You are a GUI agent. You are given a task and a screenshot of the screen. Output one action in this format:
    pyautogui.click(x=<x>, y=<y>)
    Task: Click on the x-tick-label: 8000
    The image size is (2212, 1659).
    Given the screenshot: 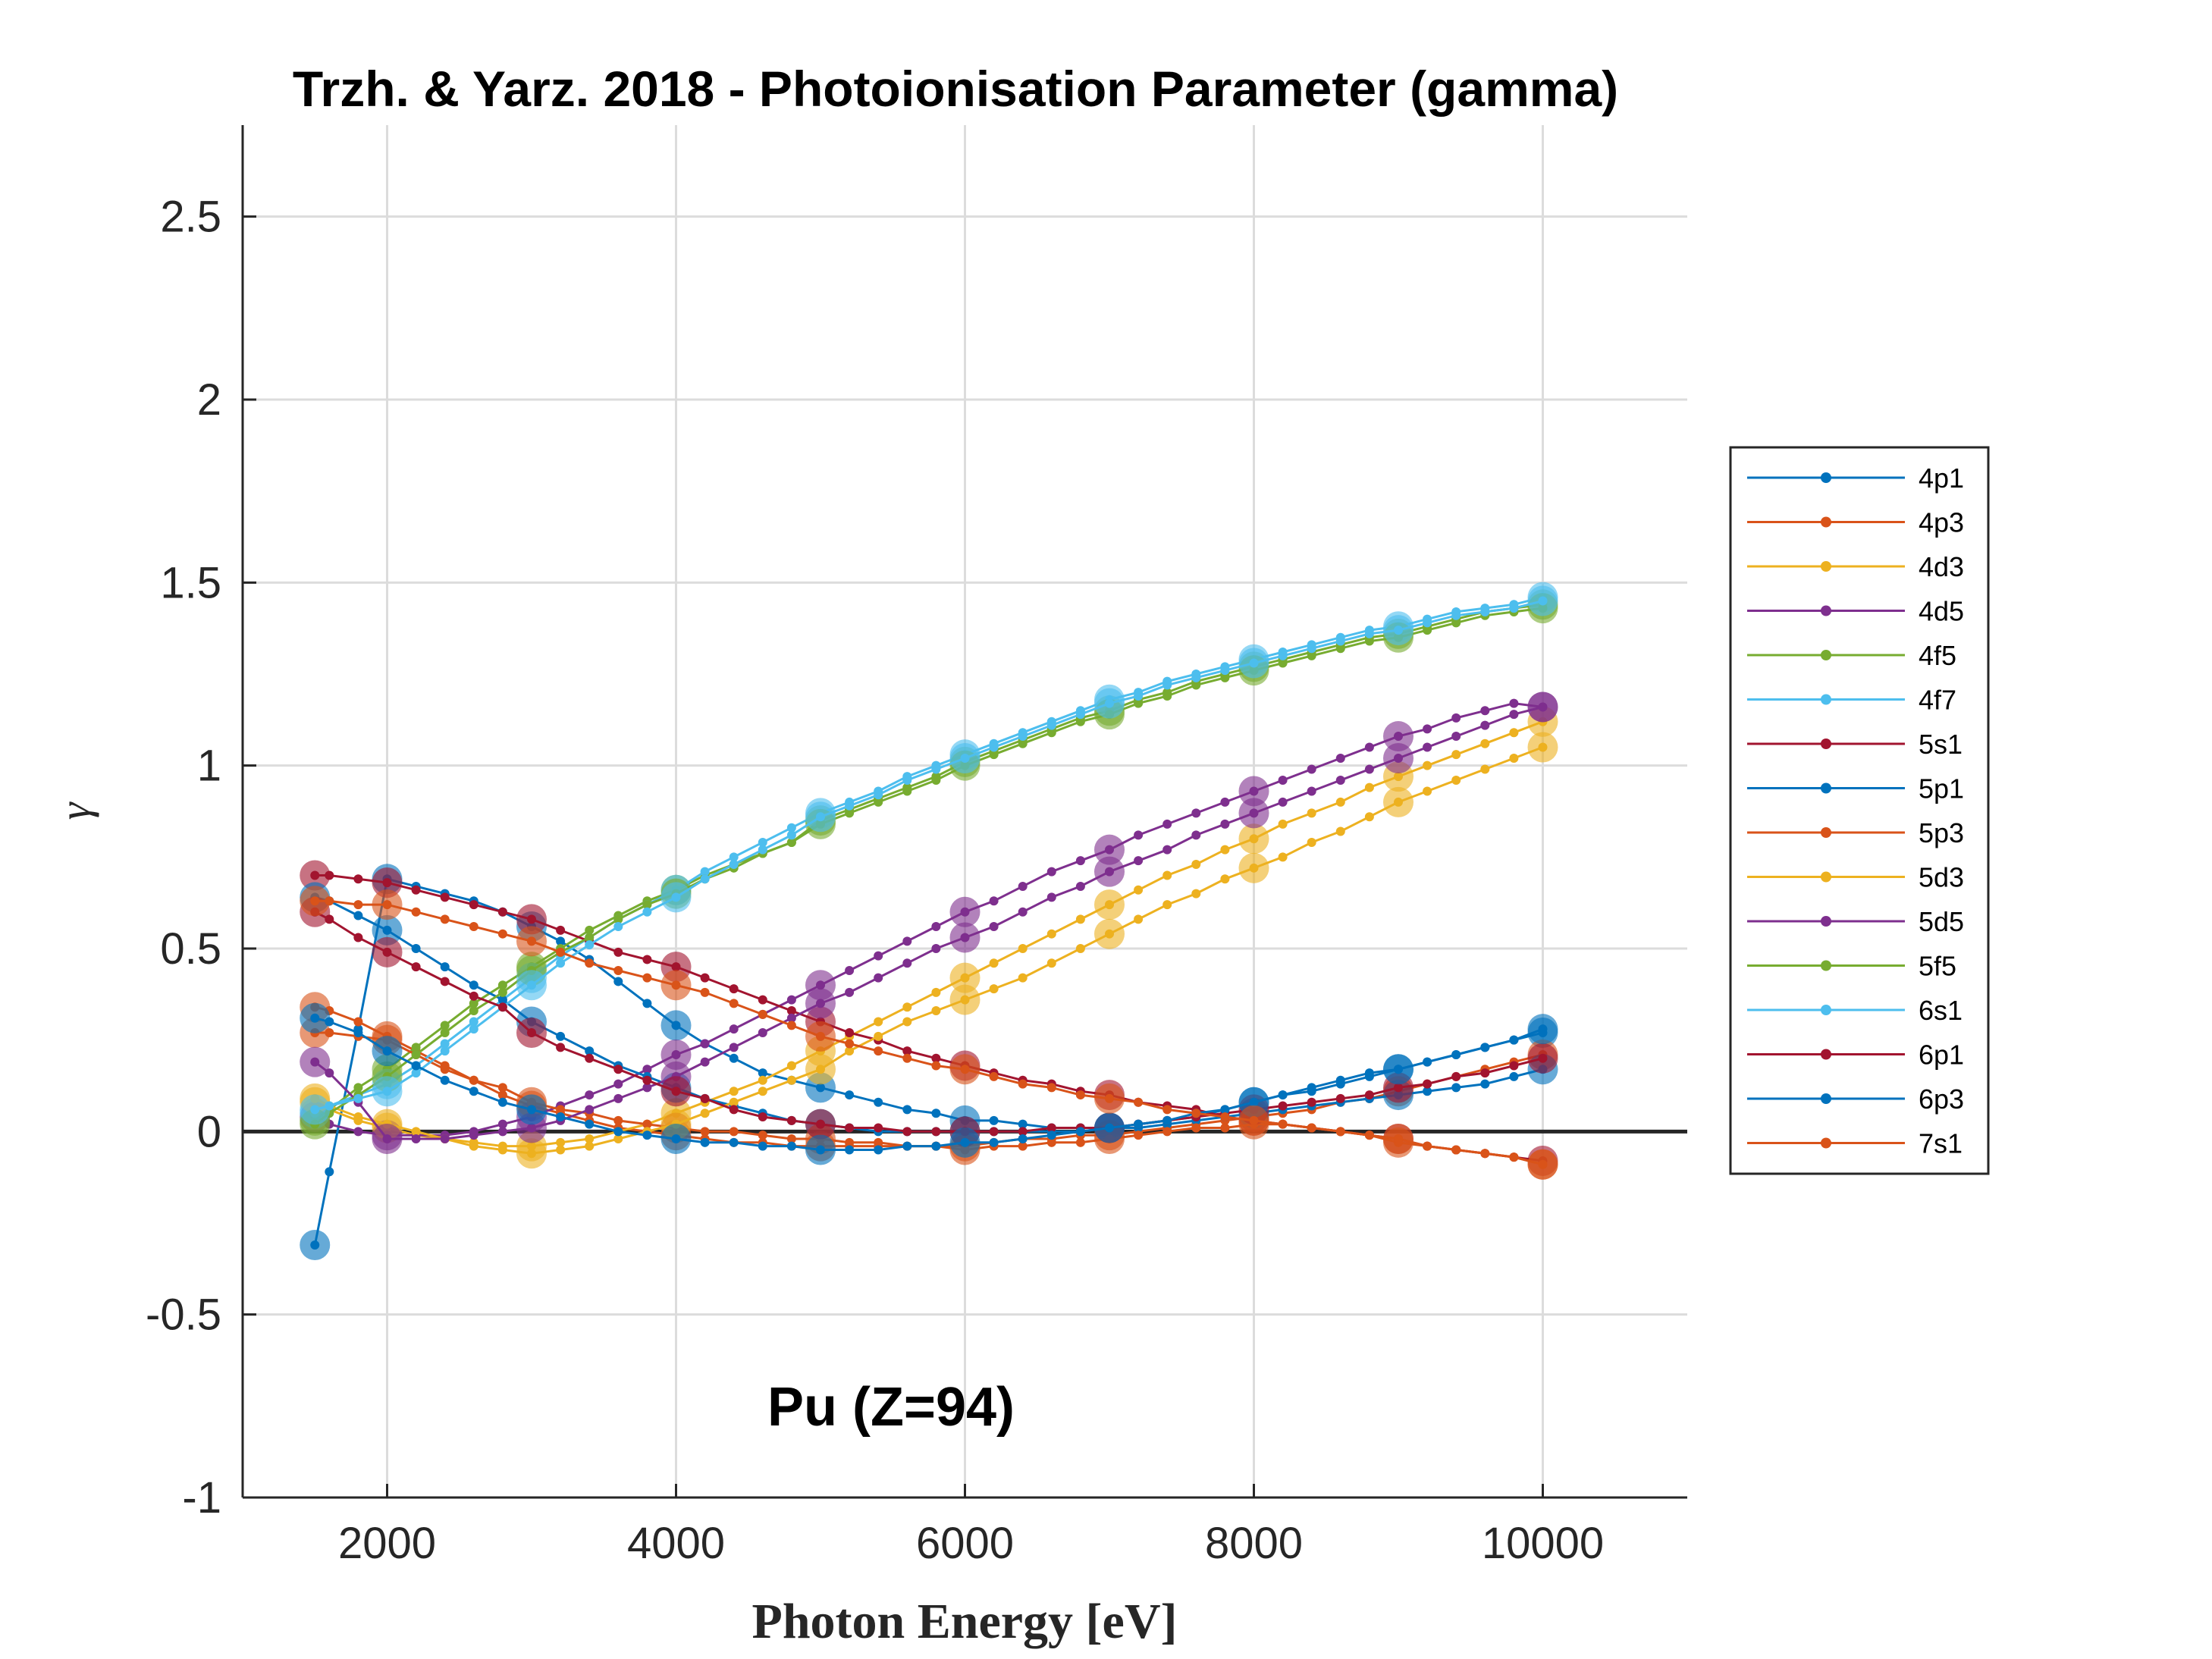 What is the action you would take?
    pyautogui.click(x=1254, y=1544)
    